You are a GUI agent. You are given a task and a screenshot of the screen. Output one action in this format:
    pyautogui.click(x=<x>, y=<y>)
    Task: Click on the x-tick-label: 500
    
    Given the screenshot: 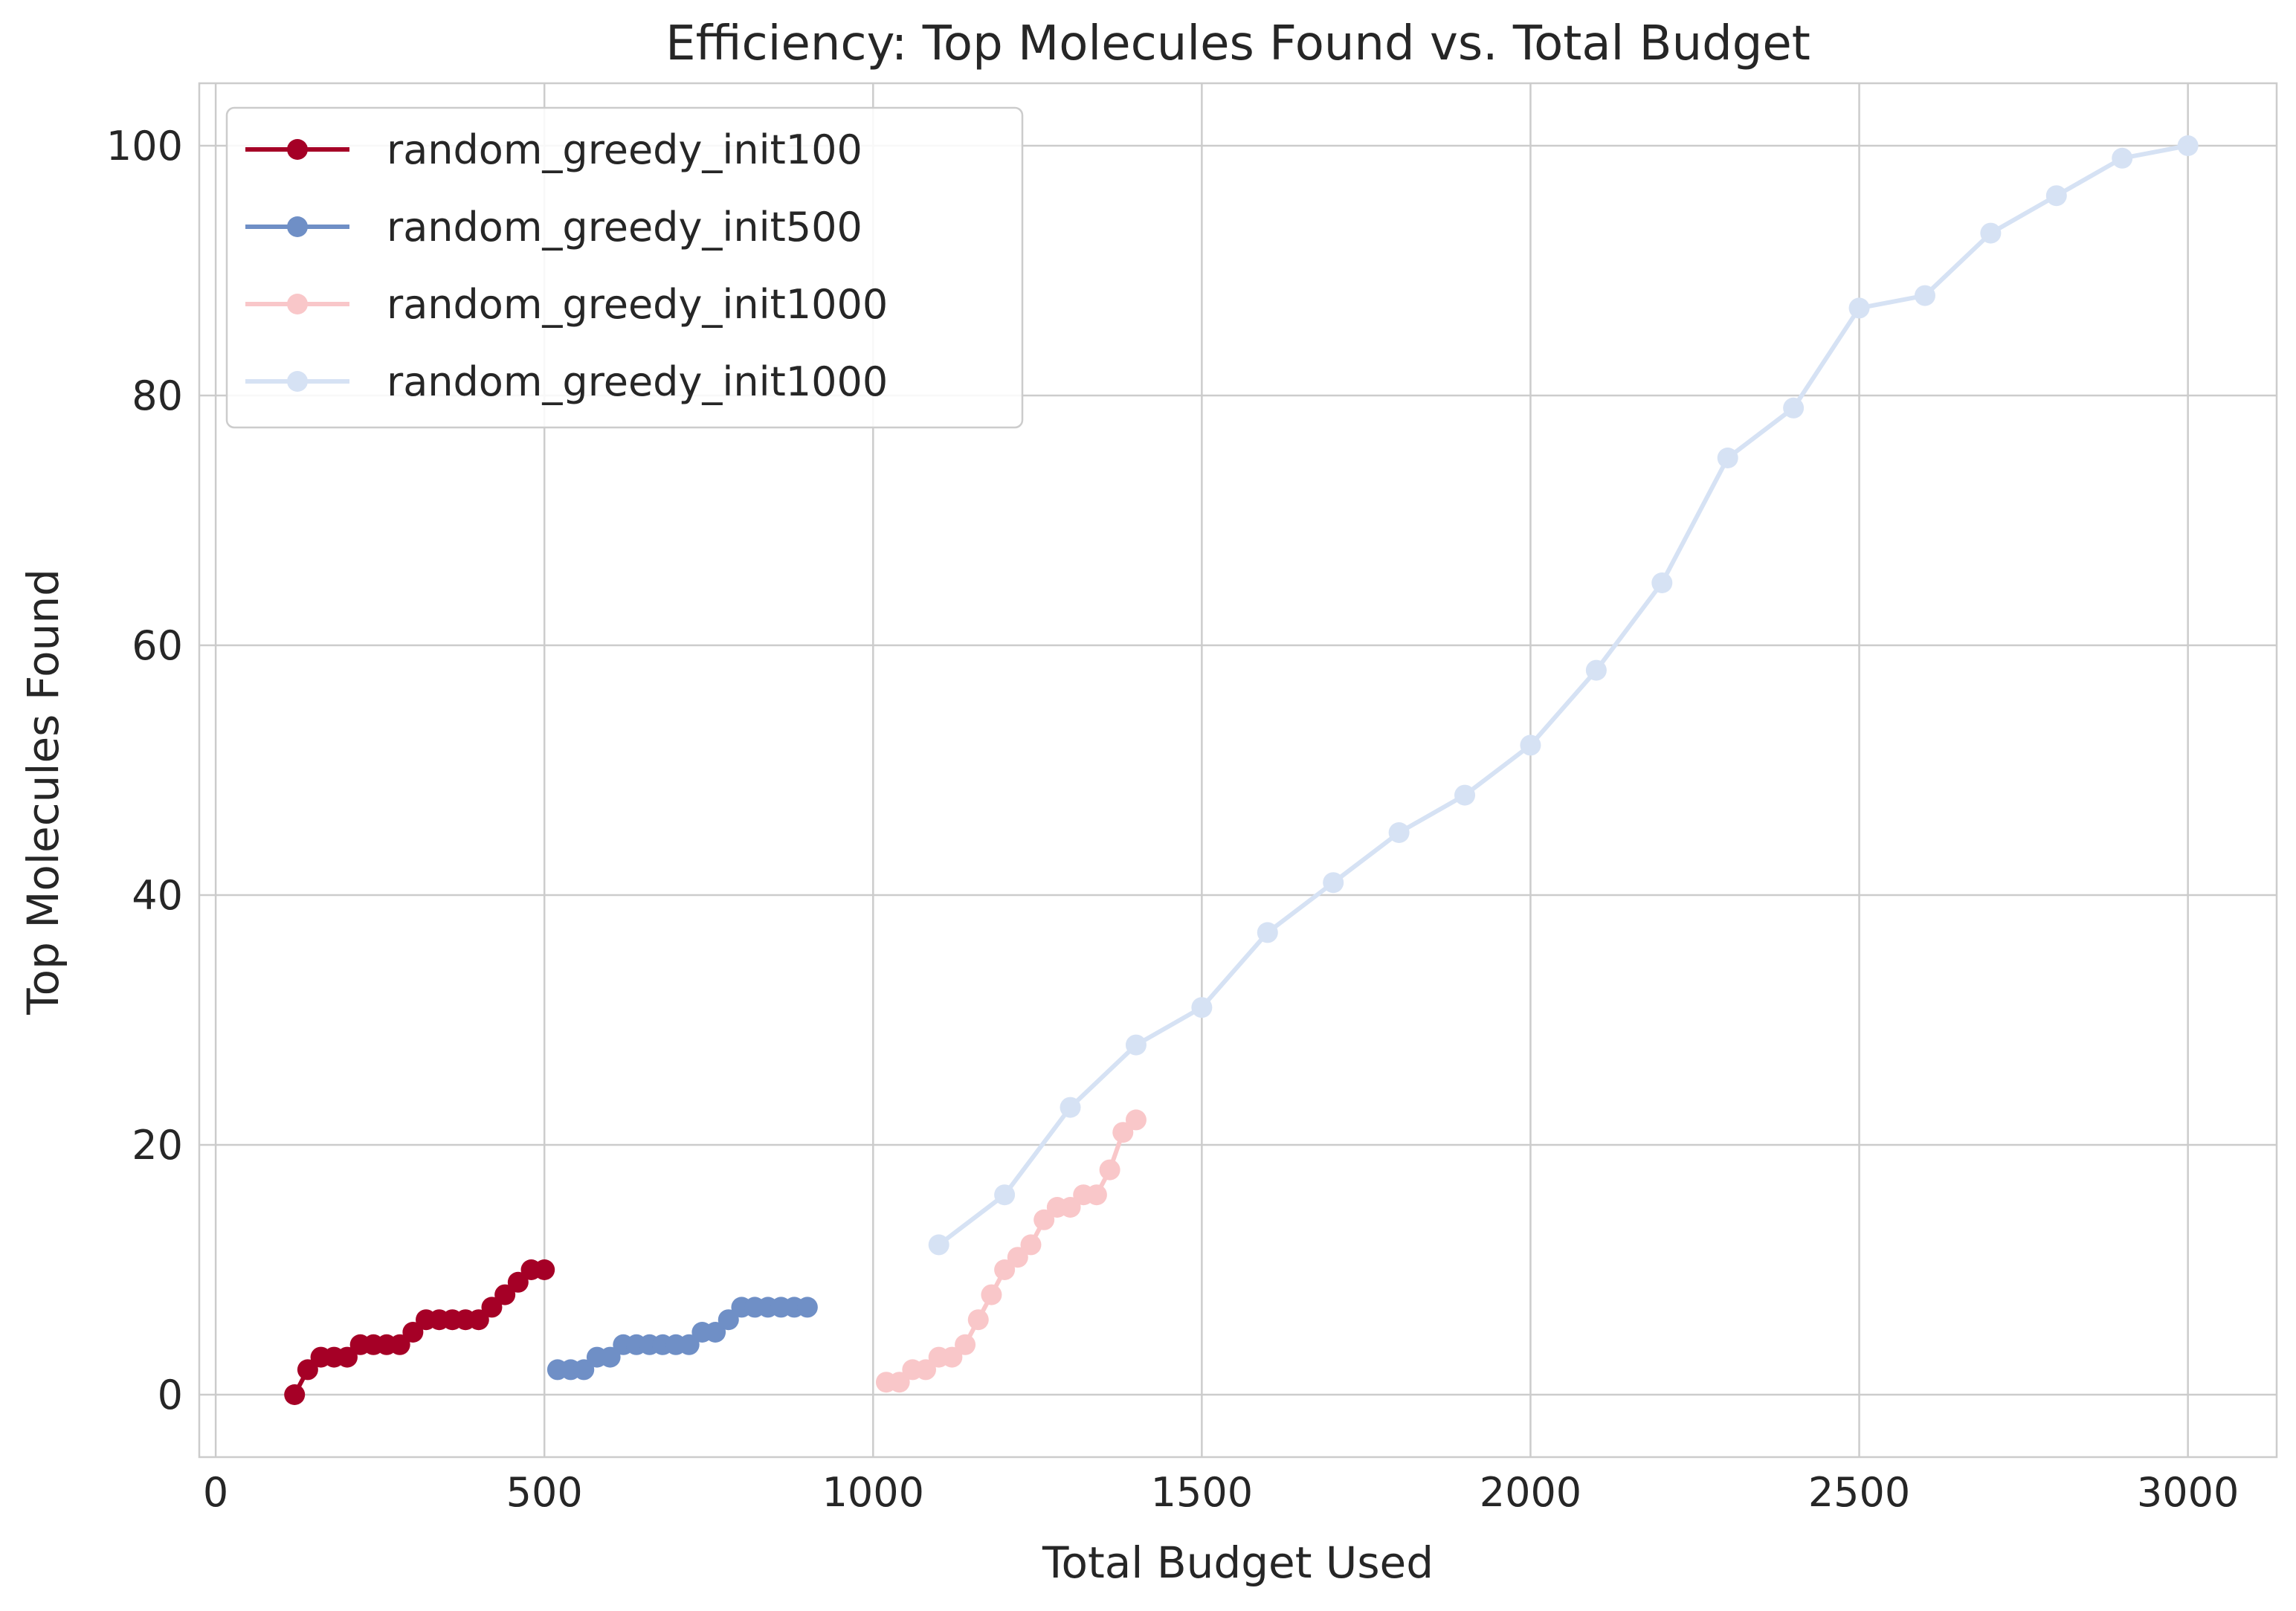 What is the action you would take?
    pyautogui.click(x=544, y=1492)
    